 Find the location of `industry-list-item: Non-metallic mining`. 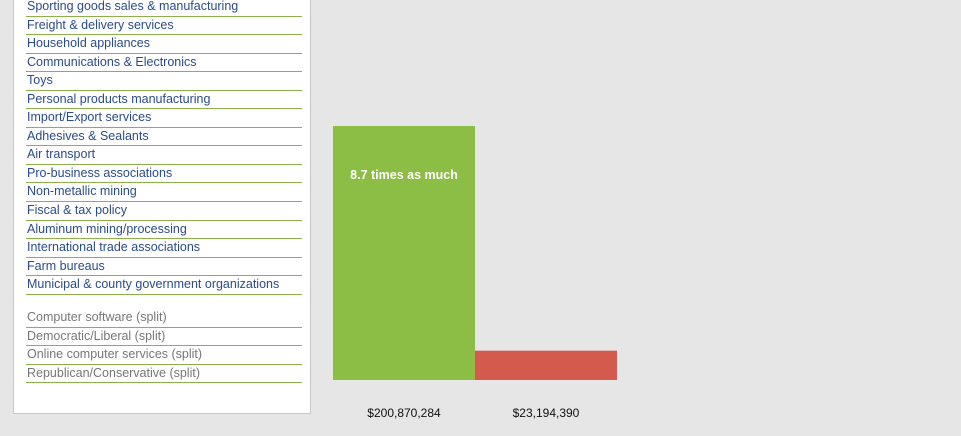

industry-list-item: Non-metallic mining is located at coordinates (164, 193).